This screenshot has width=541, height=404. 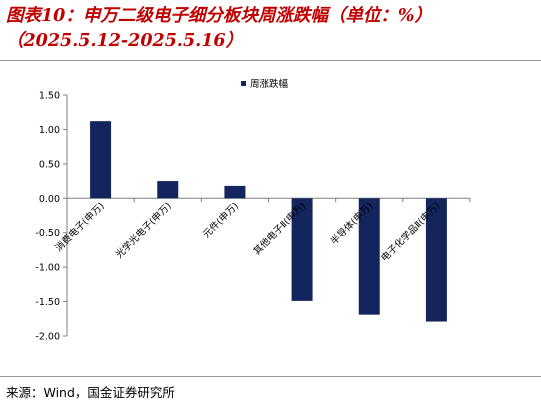 I want to click on x-tick-label: 光学光电子(申万), so click(x=143, y=230).